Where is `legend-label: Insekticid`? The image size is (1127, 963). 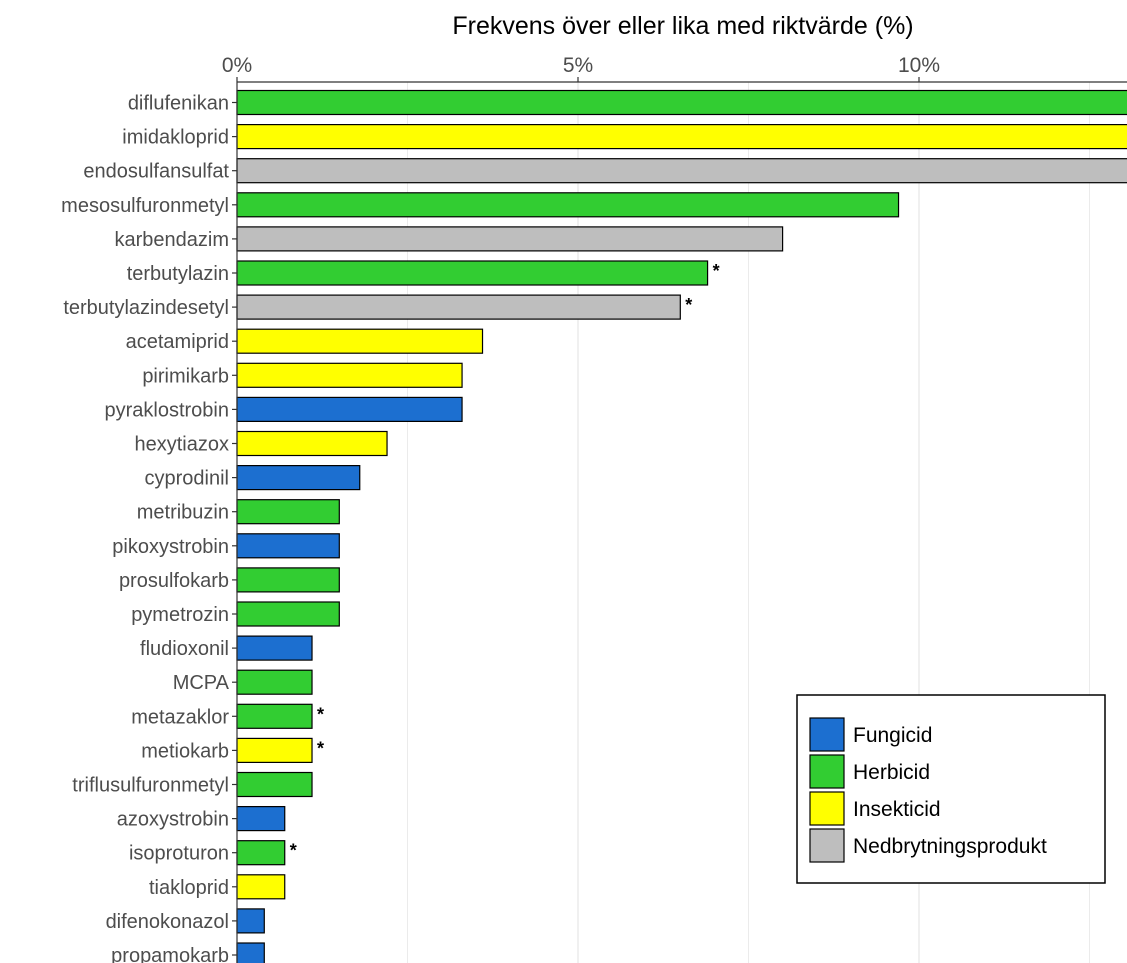 legend-label: Insekticid is located at coordinates (897, 809).